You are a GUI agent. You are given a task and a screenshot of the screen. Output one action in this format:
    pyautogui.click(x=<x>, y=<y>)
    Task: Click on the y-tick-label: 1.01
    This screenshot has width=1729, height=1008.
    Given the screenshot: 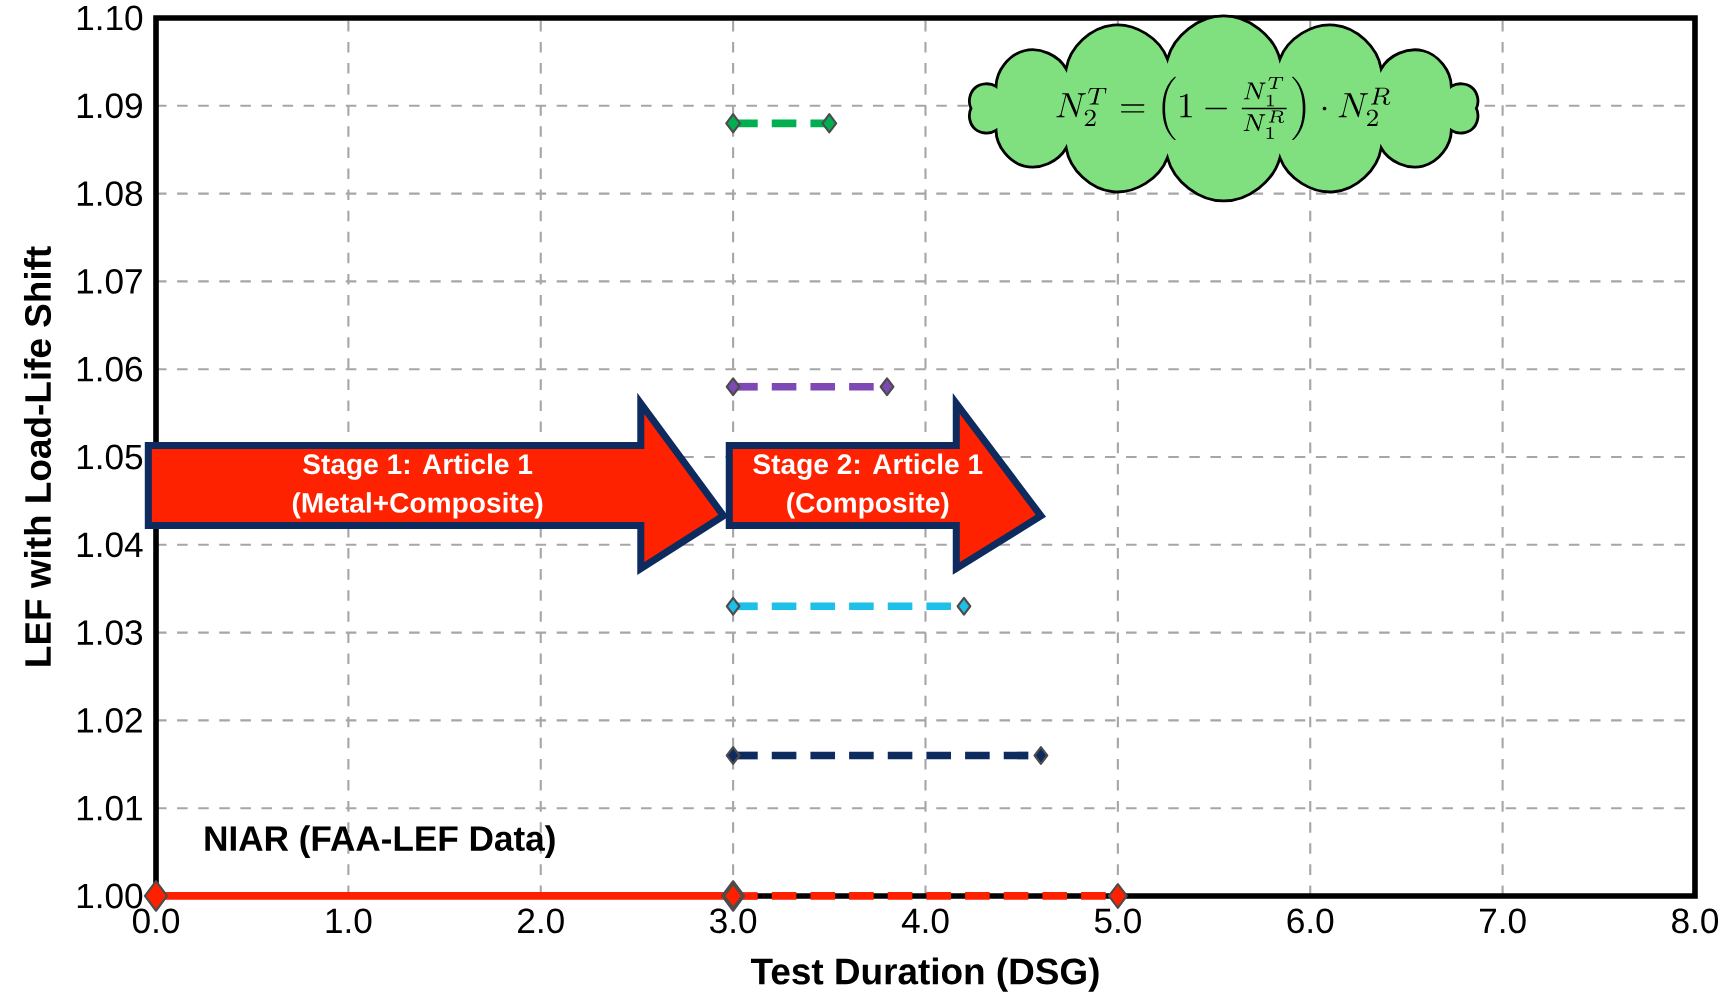 What is the action you would take?
    pyautogui.click(x=109, y=808)
    